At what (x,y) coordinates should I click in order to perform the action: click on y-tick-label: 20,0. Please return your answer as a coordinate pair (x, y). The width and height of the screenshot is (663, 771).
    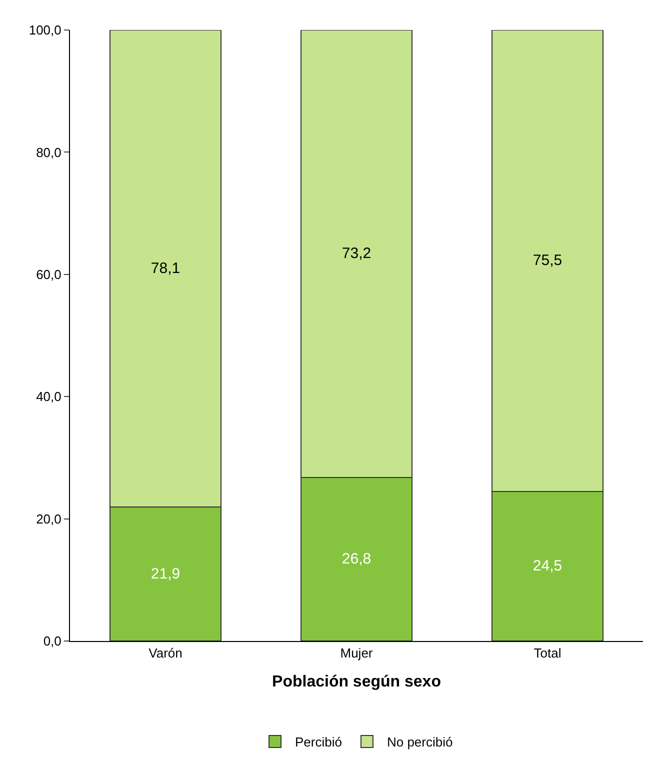
    Looking at the image, I should click on (49, 518).